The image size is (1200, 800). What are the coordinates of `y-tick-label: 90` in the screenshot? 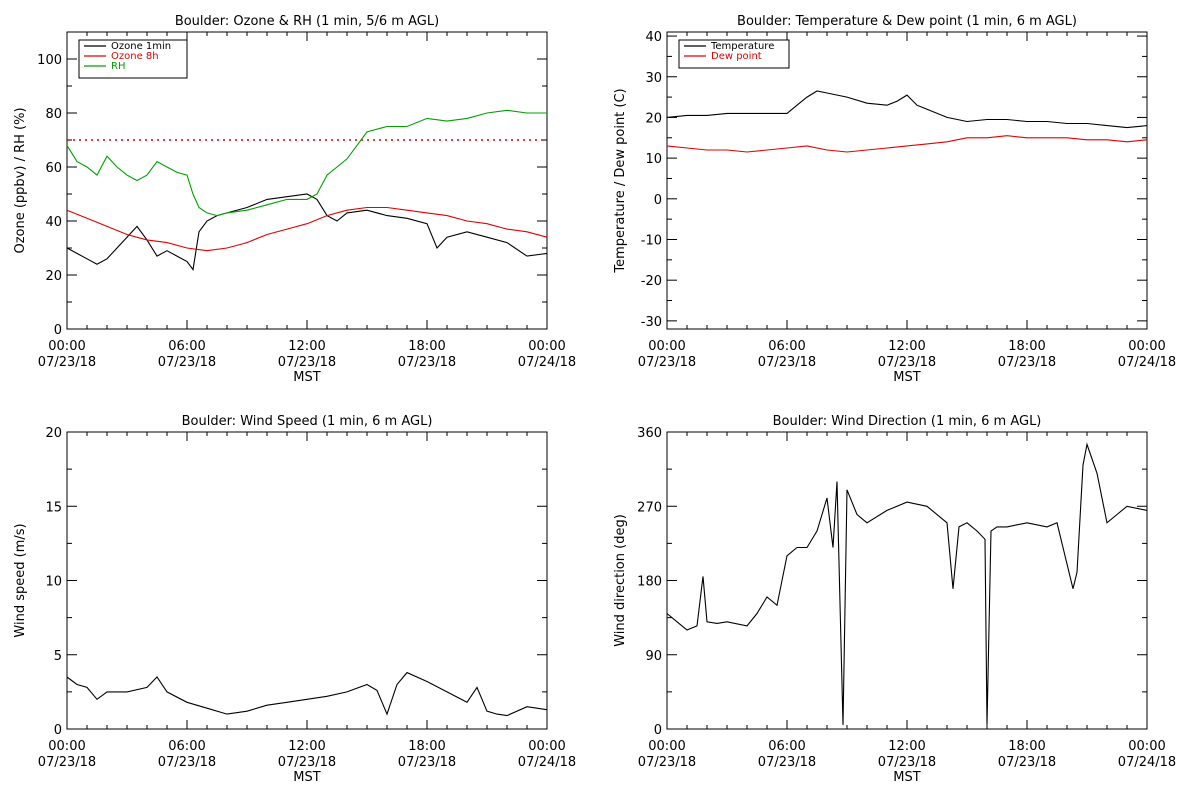 It's located at (653, 656).